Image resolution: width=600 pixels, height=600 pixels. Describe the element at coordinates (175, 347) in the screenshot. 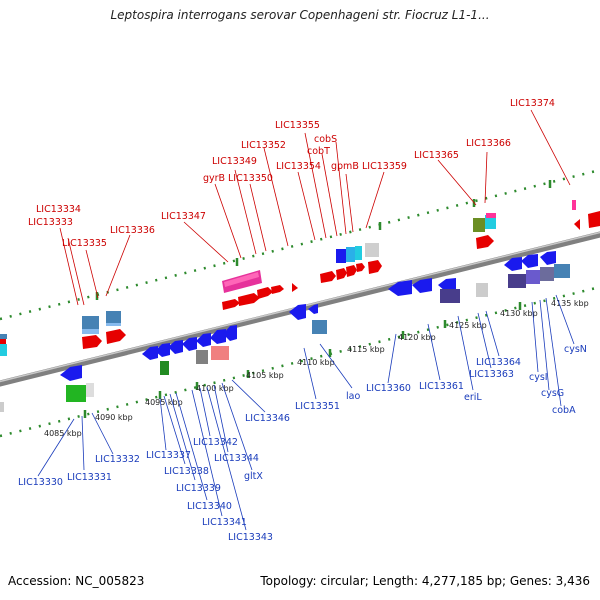

I see `gene-LIC13339` at that location.